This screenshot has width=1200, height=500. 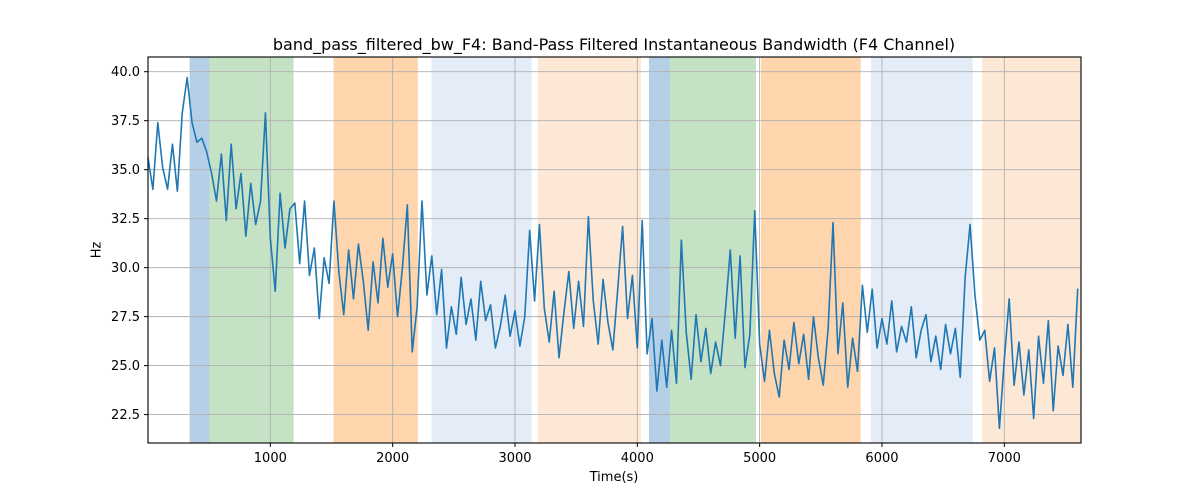 What do you see at coordinates (759, 458) in the screenshot?
I see `x-tick-label: 5000` at bounding box center [759, 458].